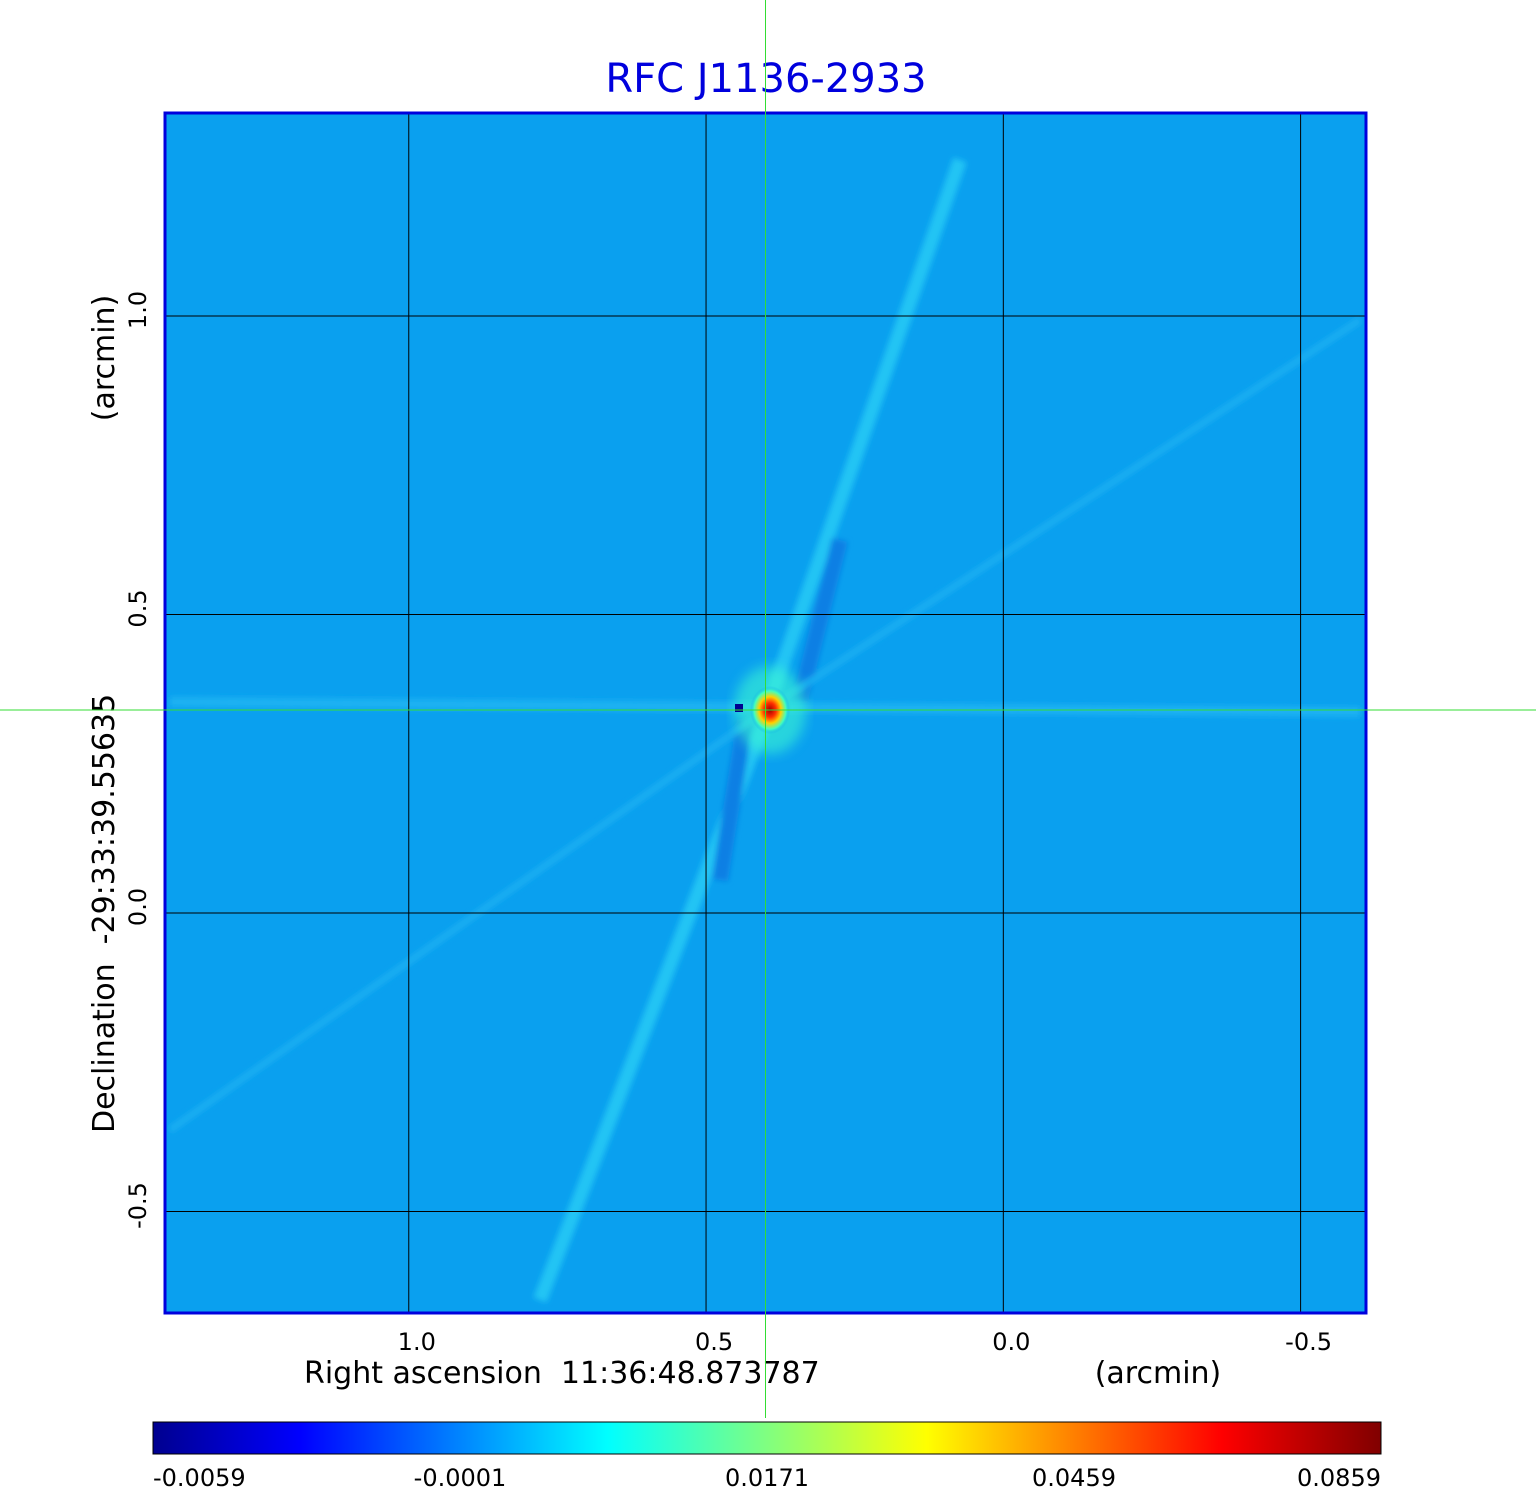 The width and height of the screenshot is (1536, 1511). I want to click on y-tick-labels: 1.0 0.5 0.0 -0.5, so click(138, 760).